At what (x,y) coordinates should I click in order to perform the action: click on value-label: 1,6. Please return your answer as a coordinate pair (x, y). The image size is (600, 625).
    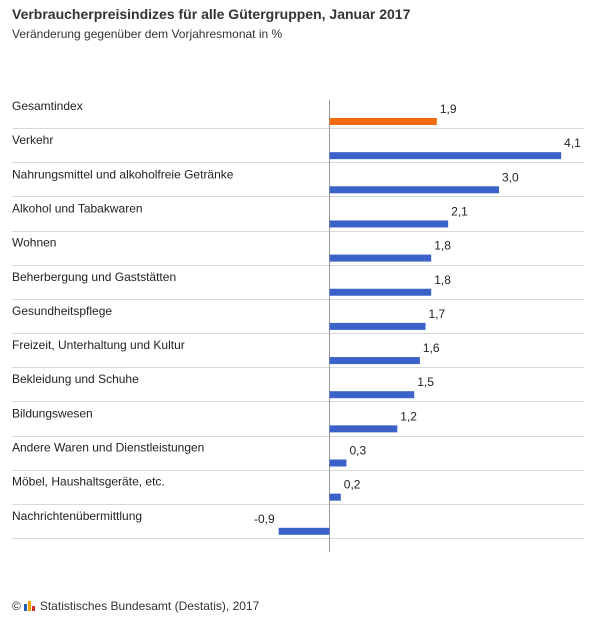
    Looking at the image, I should click on (431, 348).